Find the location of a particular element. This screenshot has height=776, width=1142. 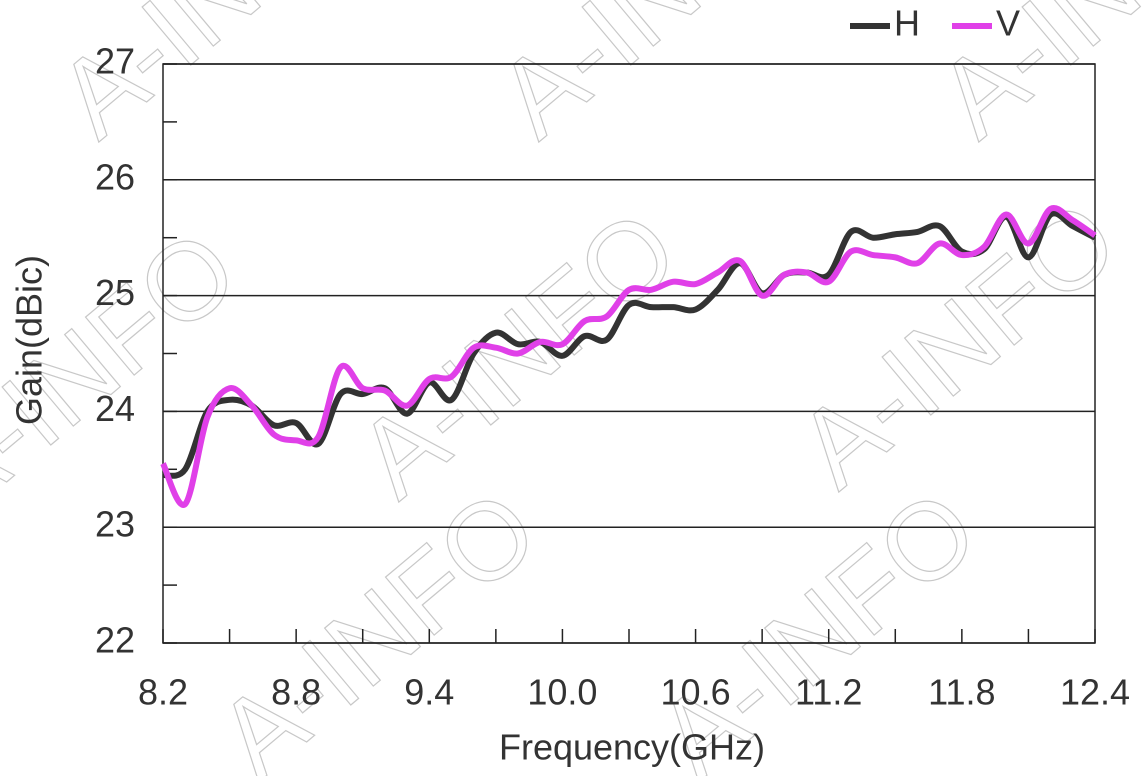

x-axis-label: Frequency(GHz) is located at coordinates (632, 747).